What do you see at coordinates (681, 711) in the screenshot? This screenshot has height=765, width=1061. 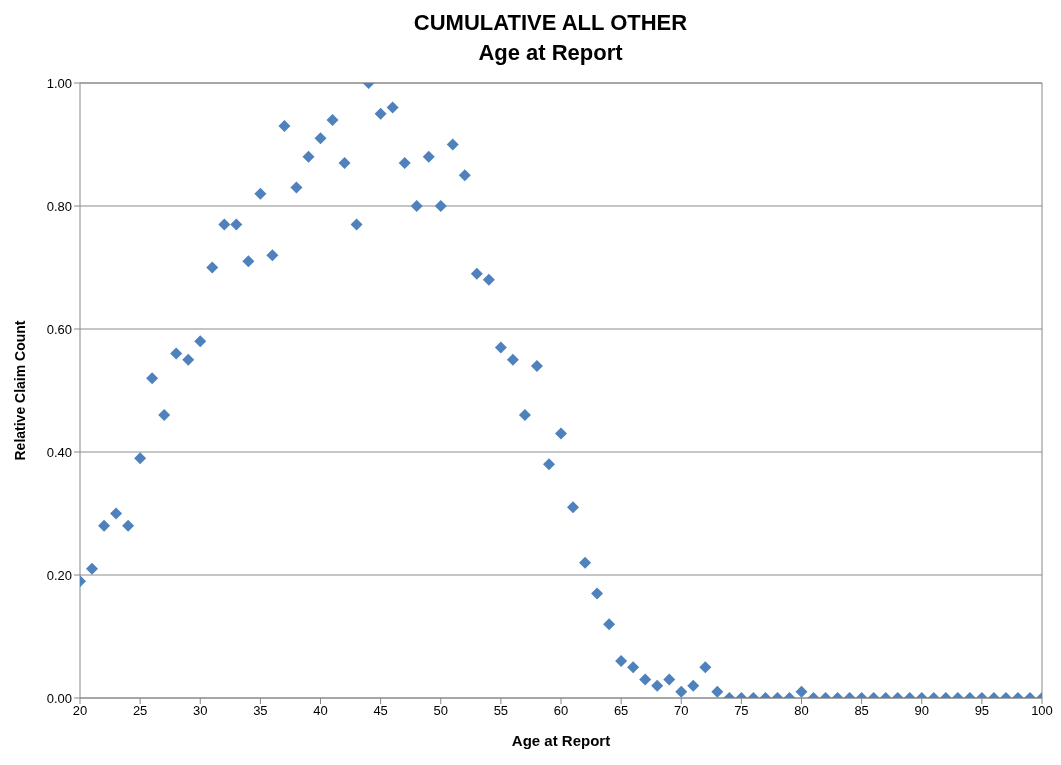 I see `x-tick-label: 70` at bounding box center [681, 711].